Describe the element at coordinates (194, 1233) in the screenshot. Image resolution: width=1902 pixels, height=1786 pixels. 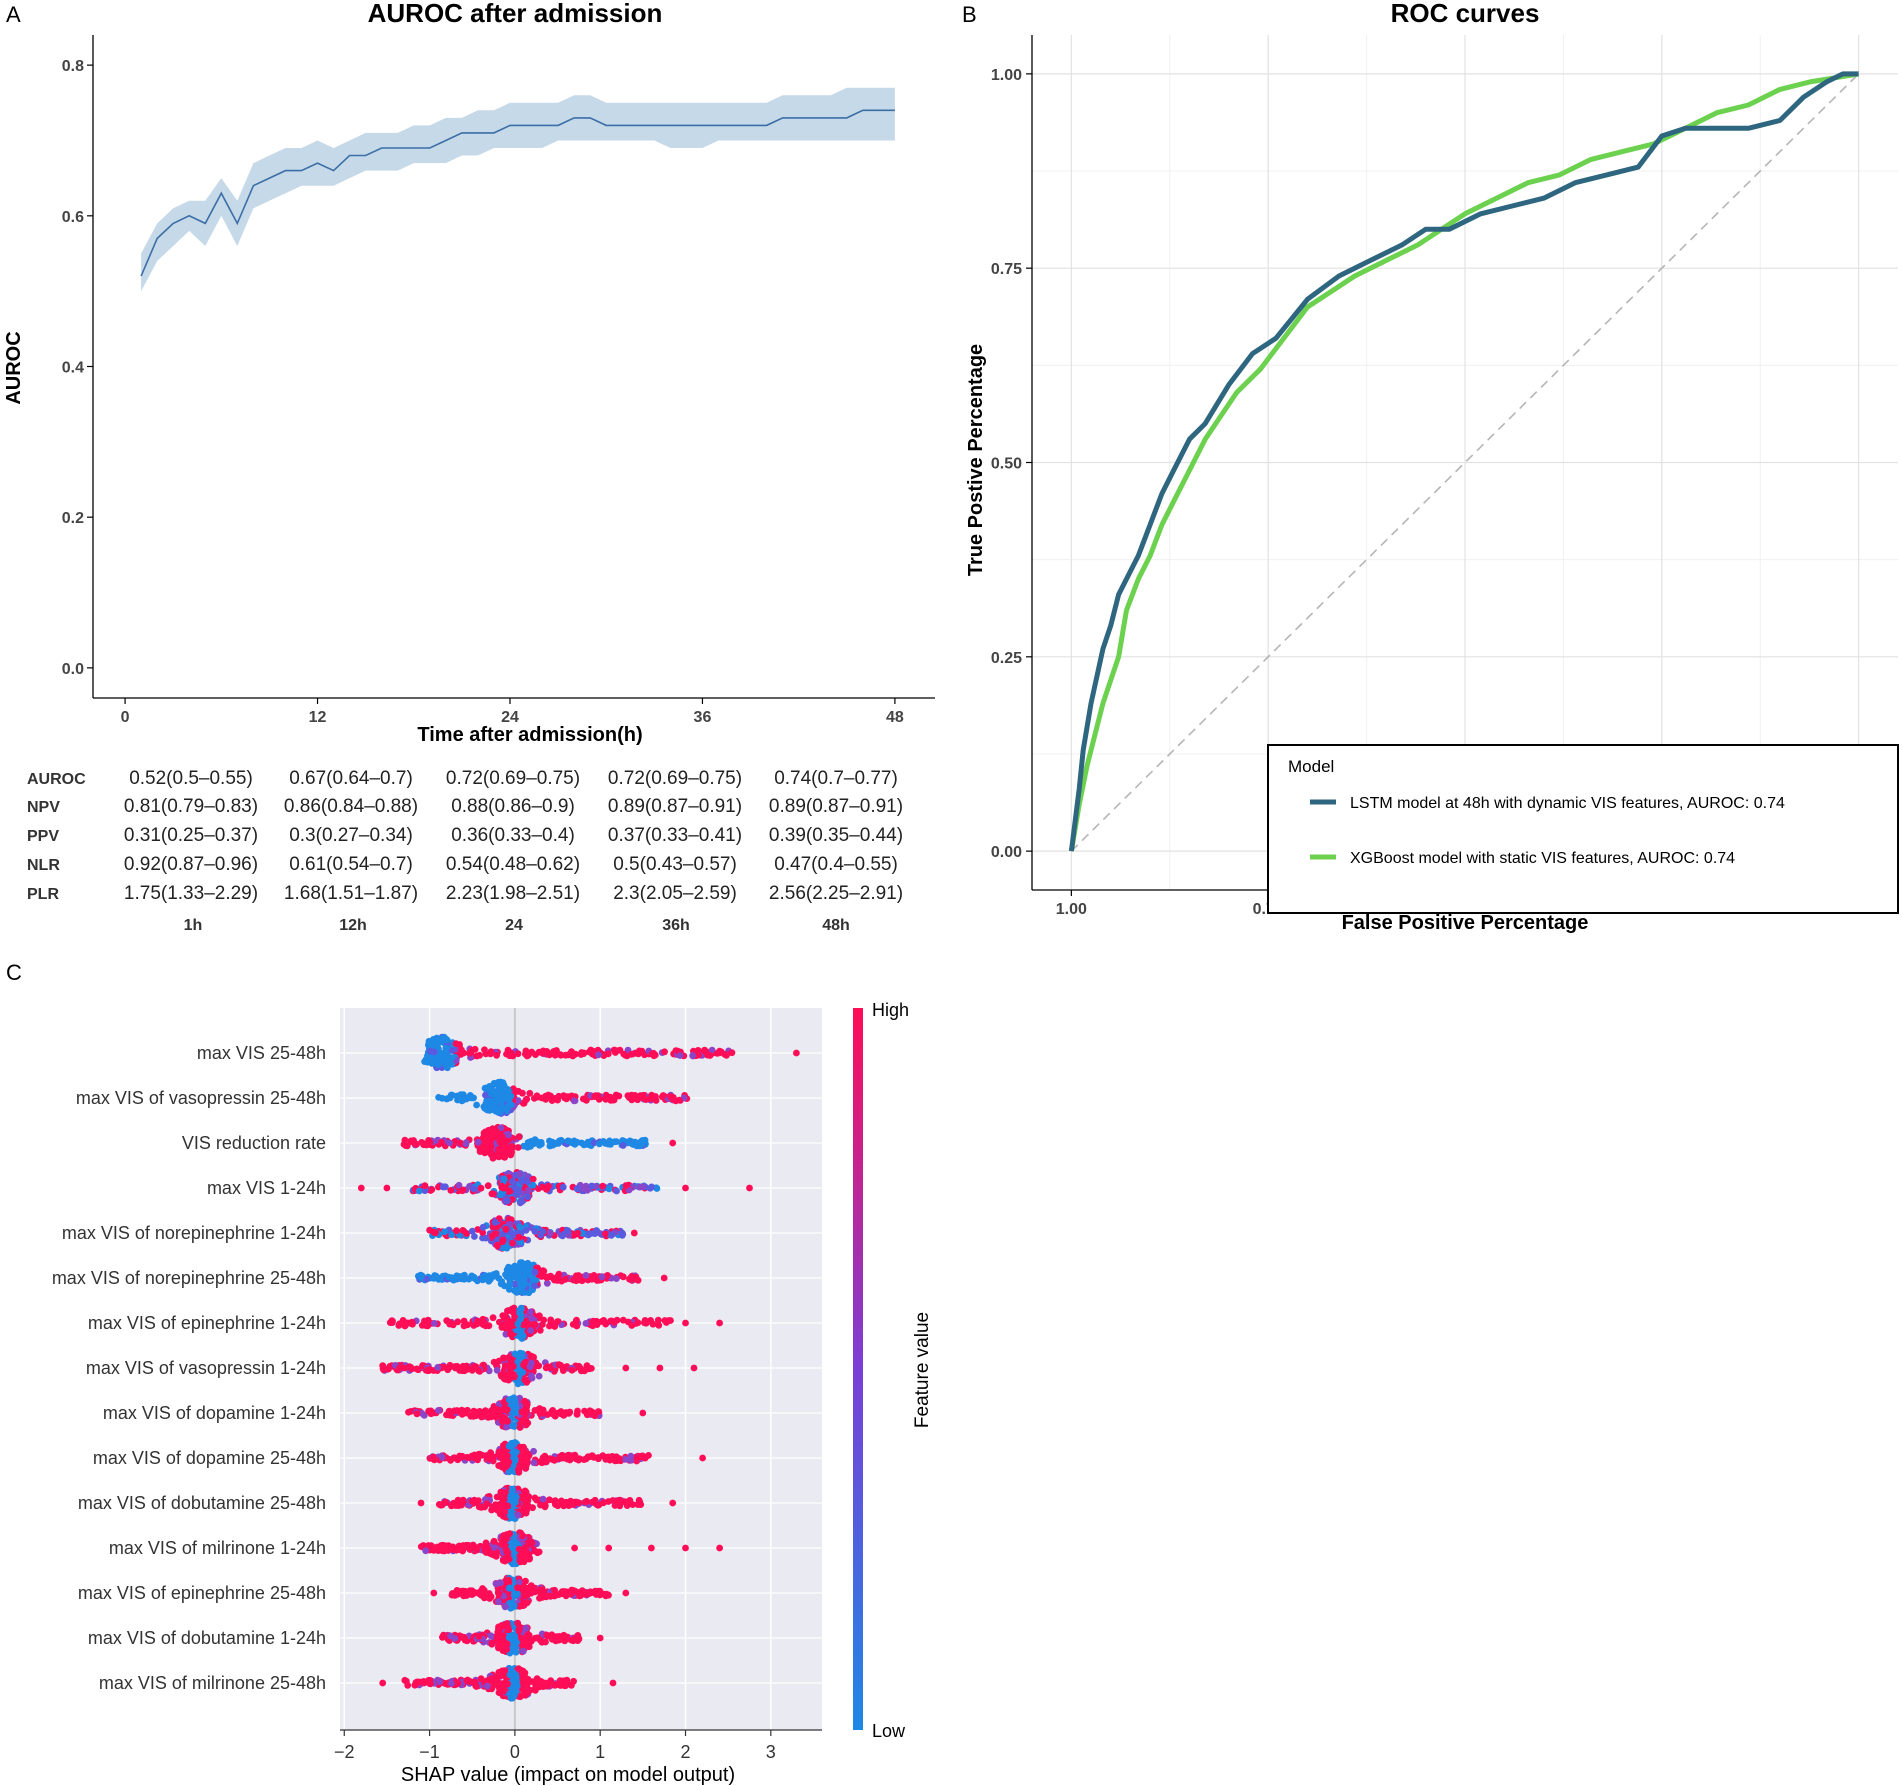
I see `shap-feature-label: max VIS of norepinephrine 1-24h` at that location.